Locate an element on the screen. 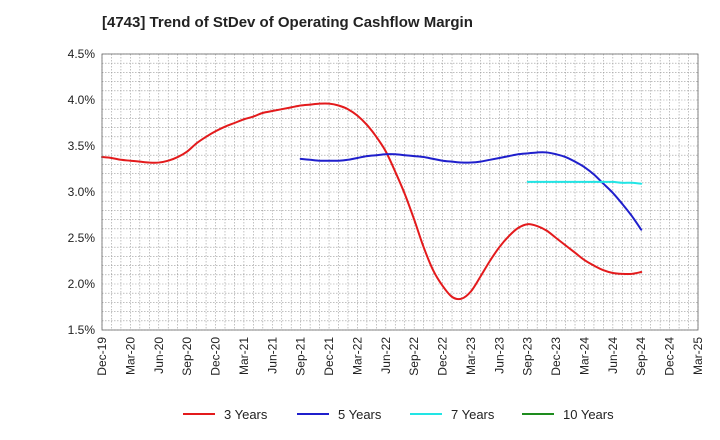 The width and height of the screenshot is (720, 440). x-tick-group: Mar-21 is located at coordinates (244, 356).